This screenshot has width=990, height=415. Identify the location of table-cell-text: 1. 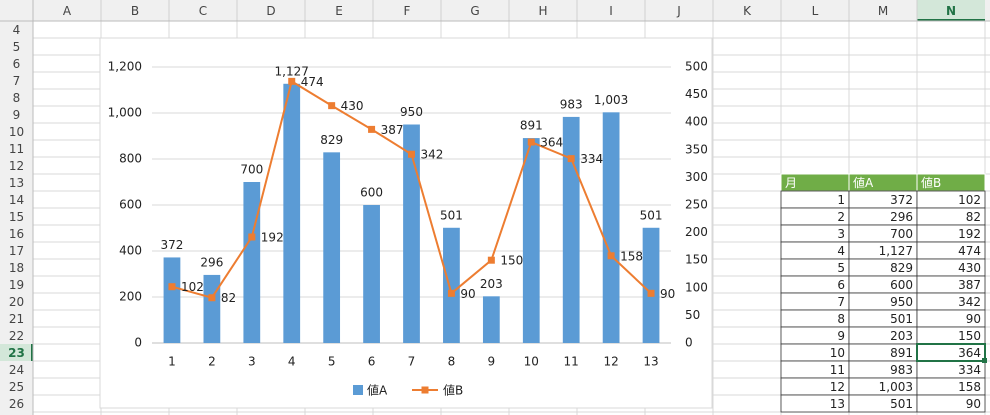
(841, 200).